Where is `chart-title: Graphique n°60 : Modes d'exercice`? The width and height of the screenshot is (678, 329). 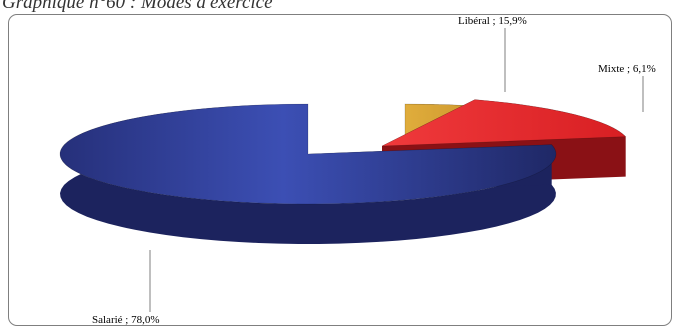 chart-title: Graphique n°60 : Modes d'exercice is located at coordinates (137, 6).